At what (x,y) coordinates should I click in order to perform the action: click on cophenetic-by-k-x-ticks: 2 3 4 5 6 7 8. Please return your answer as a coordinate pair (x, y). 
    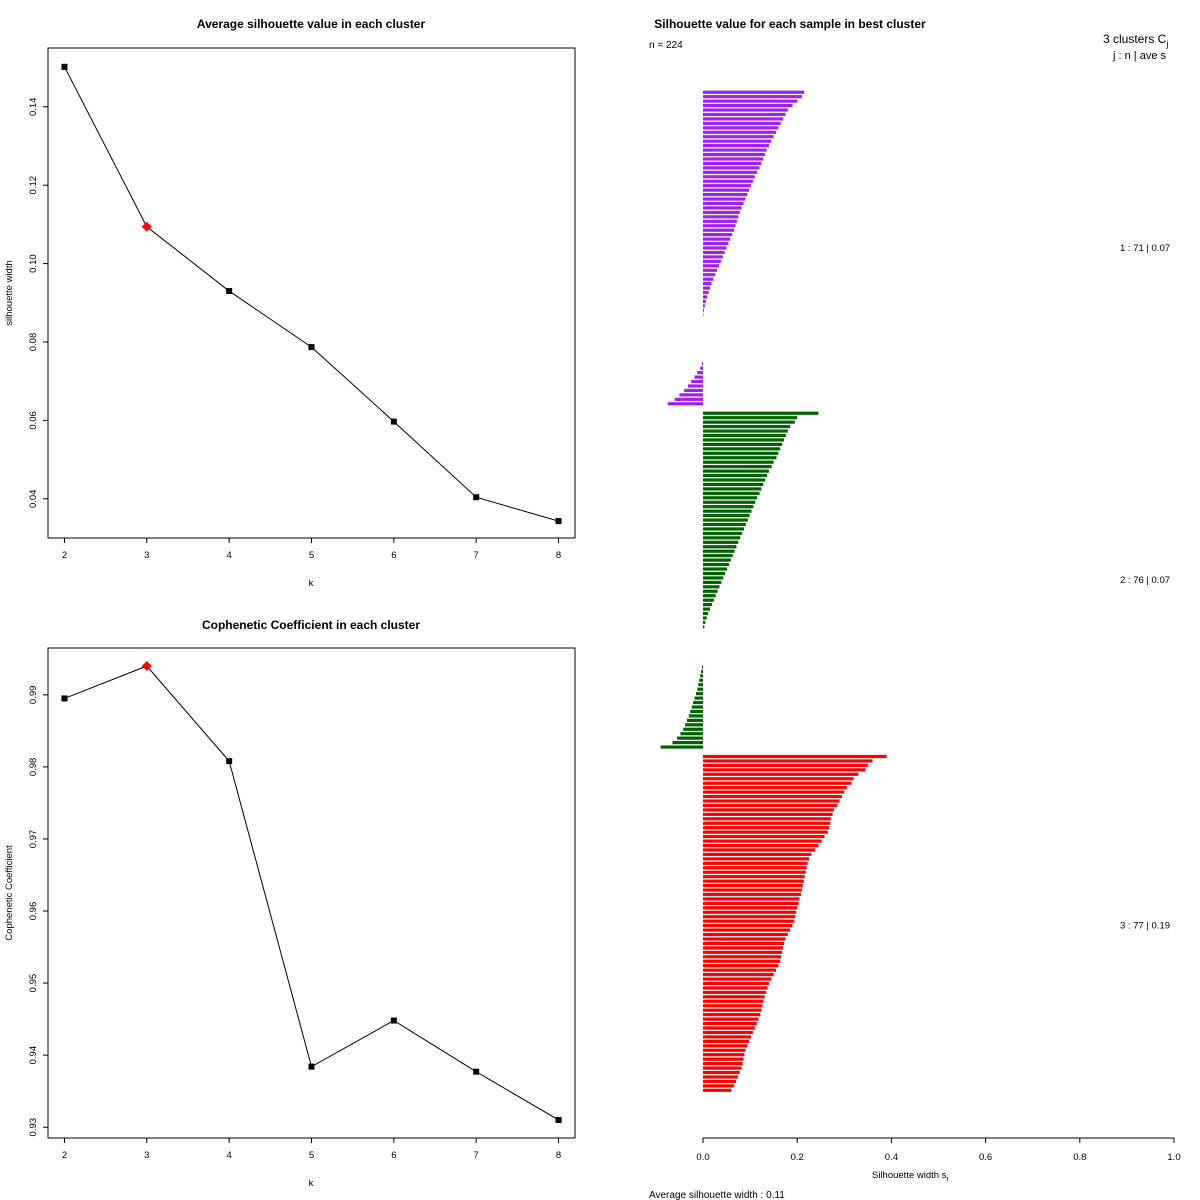
    Looking at the image, I should click on (311, 1149).